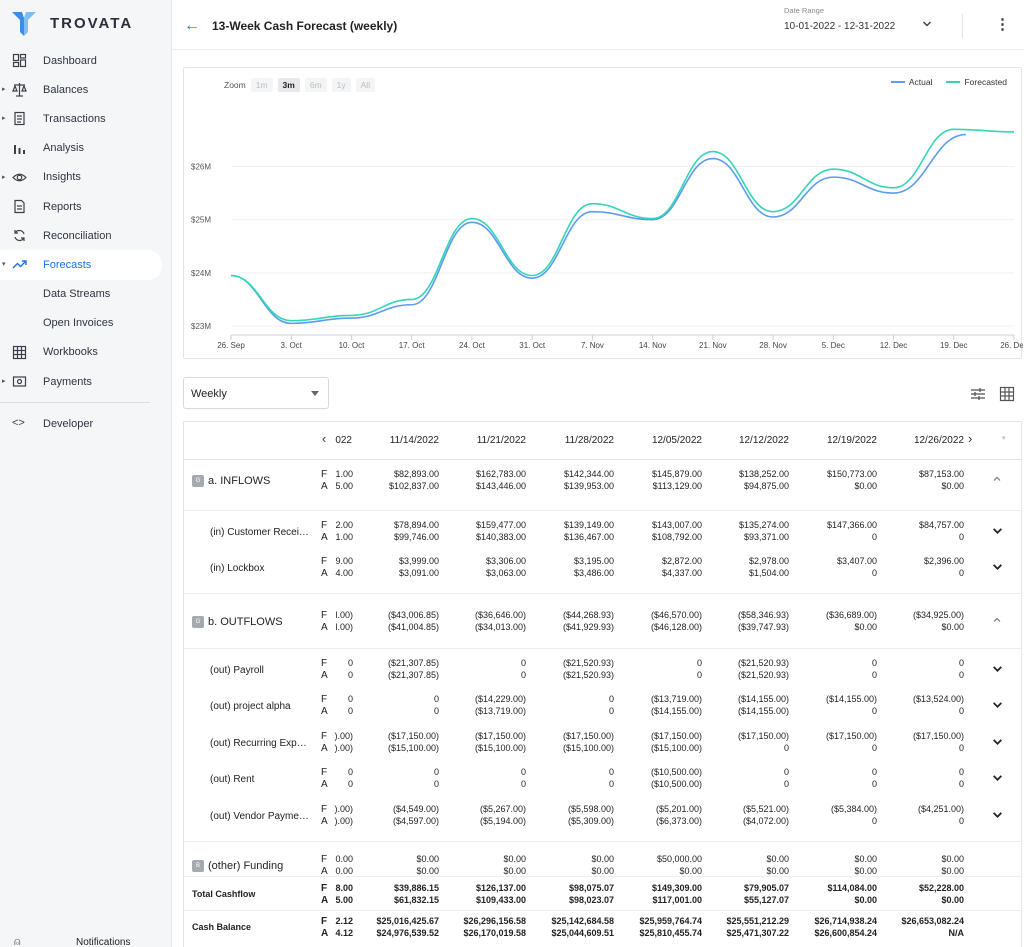 This screenshot has width=1024, height=947. What do you see at coordinates (81, 323) in the screenshot?
I see `sidebar-item-open-invoices: Open Invoices` at bounding box center [81, 323].